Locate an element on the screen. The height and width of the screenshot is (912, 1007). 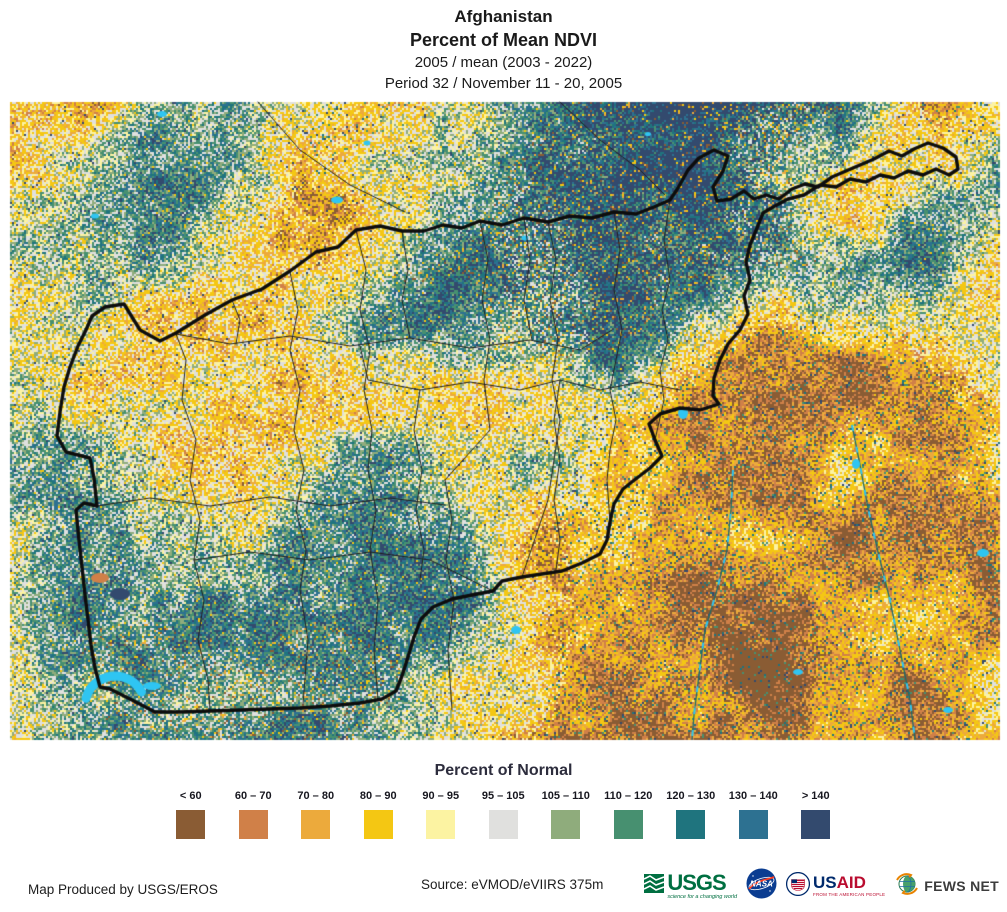
map-period-subtitle: Period 32 / November 11 - 20, 2005 is located at coordinates (503, 83).